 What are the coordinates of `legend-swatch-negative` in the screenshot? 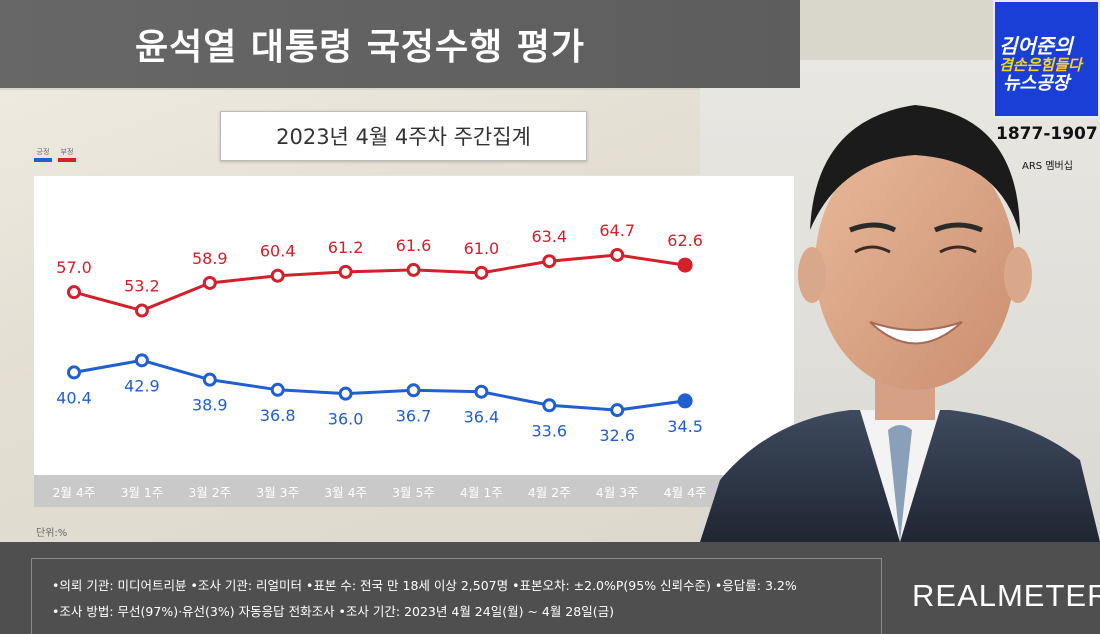 It's located at (67, 160).